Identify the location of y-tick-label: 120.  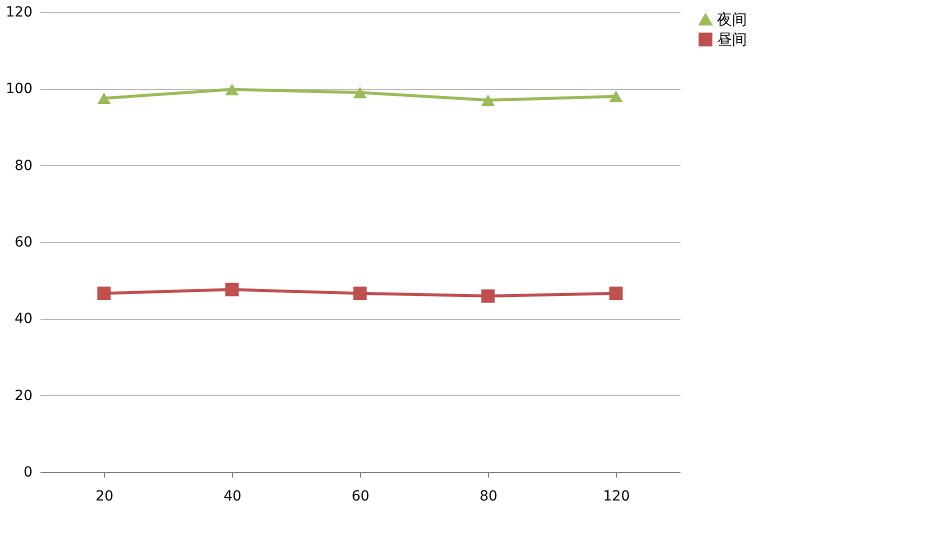
(19, 12).